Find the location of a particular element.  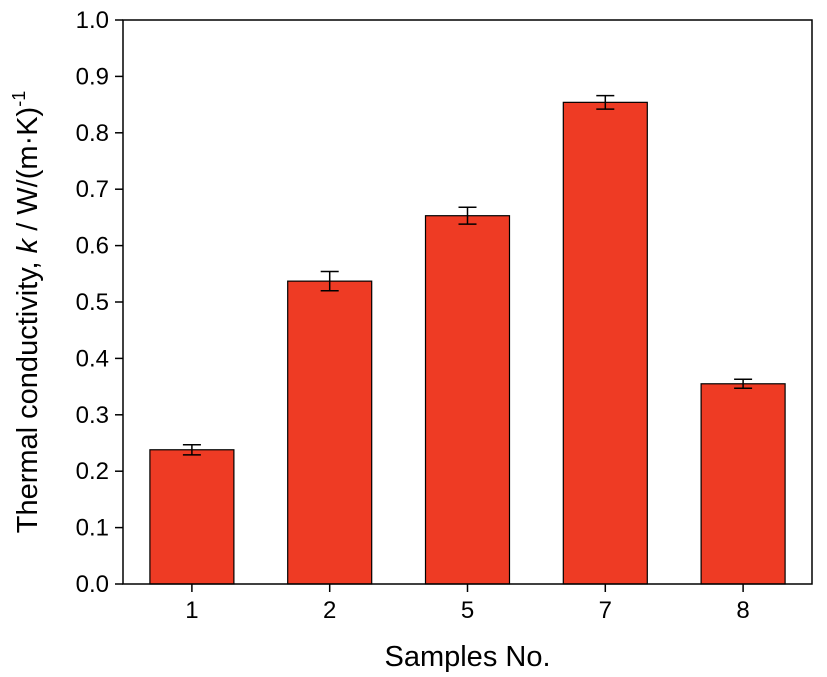

y-tick-label: 0.7 is located at coordinates (92, 189).